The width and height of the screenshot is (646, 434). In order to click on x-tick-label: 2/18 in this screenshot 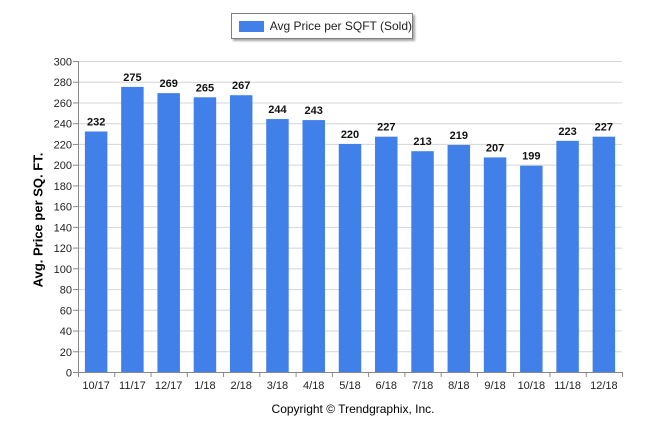, I will do `click(240, 386)`.